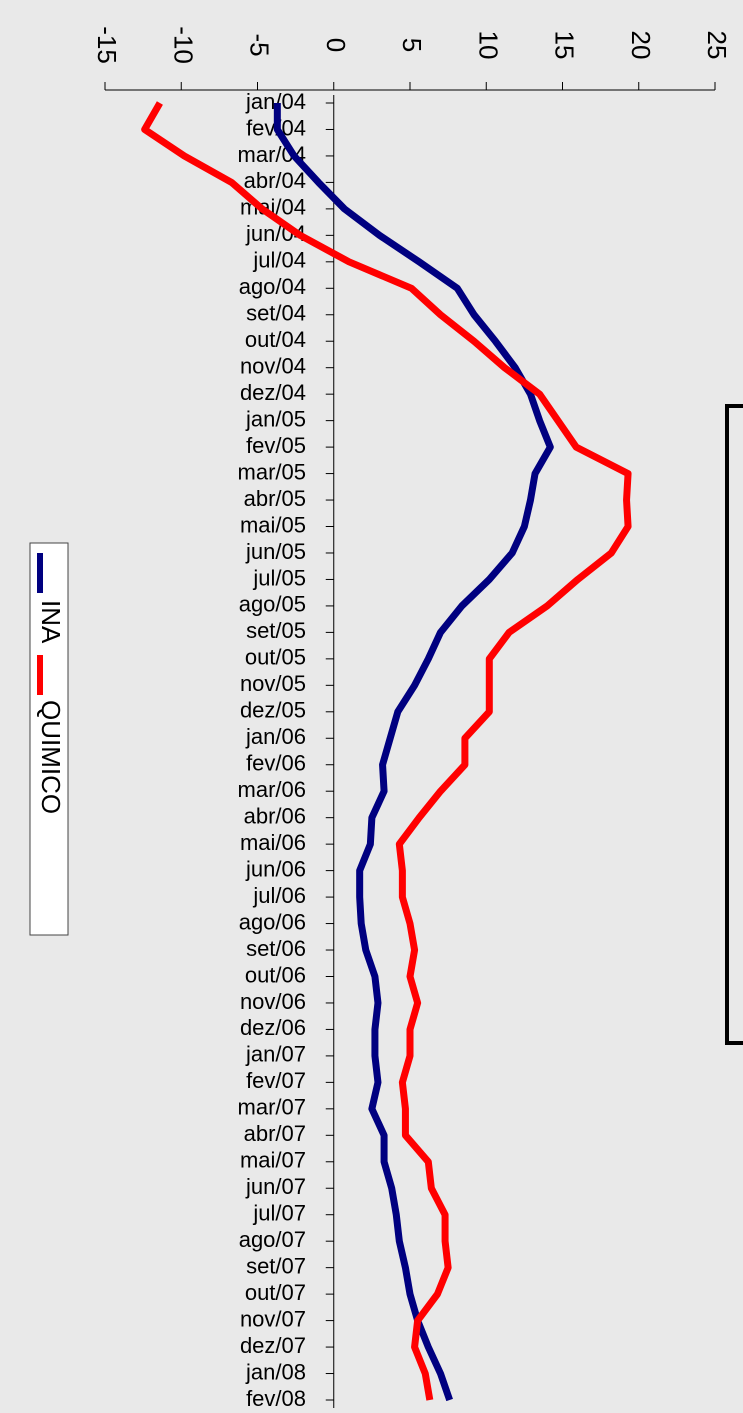 The image size is (743, 1413). What do you see at coordinates (275, 974) in the screenshot?
I see `x-tick-label: out/06` at bounding box center [275, 974].